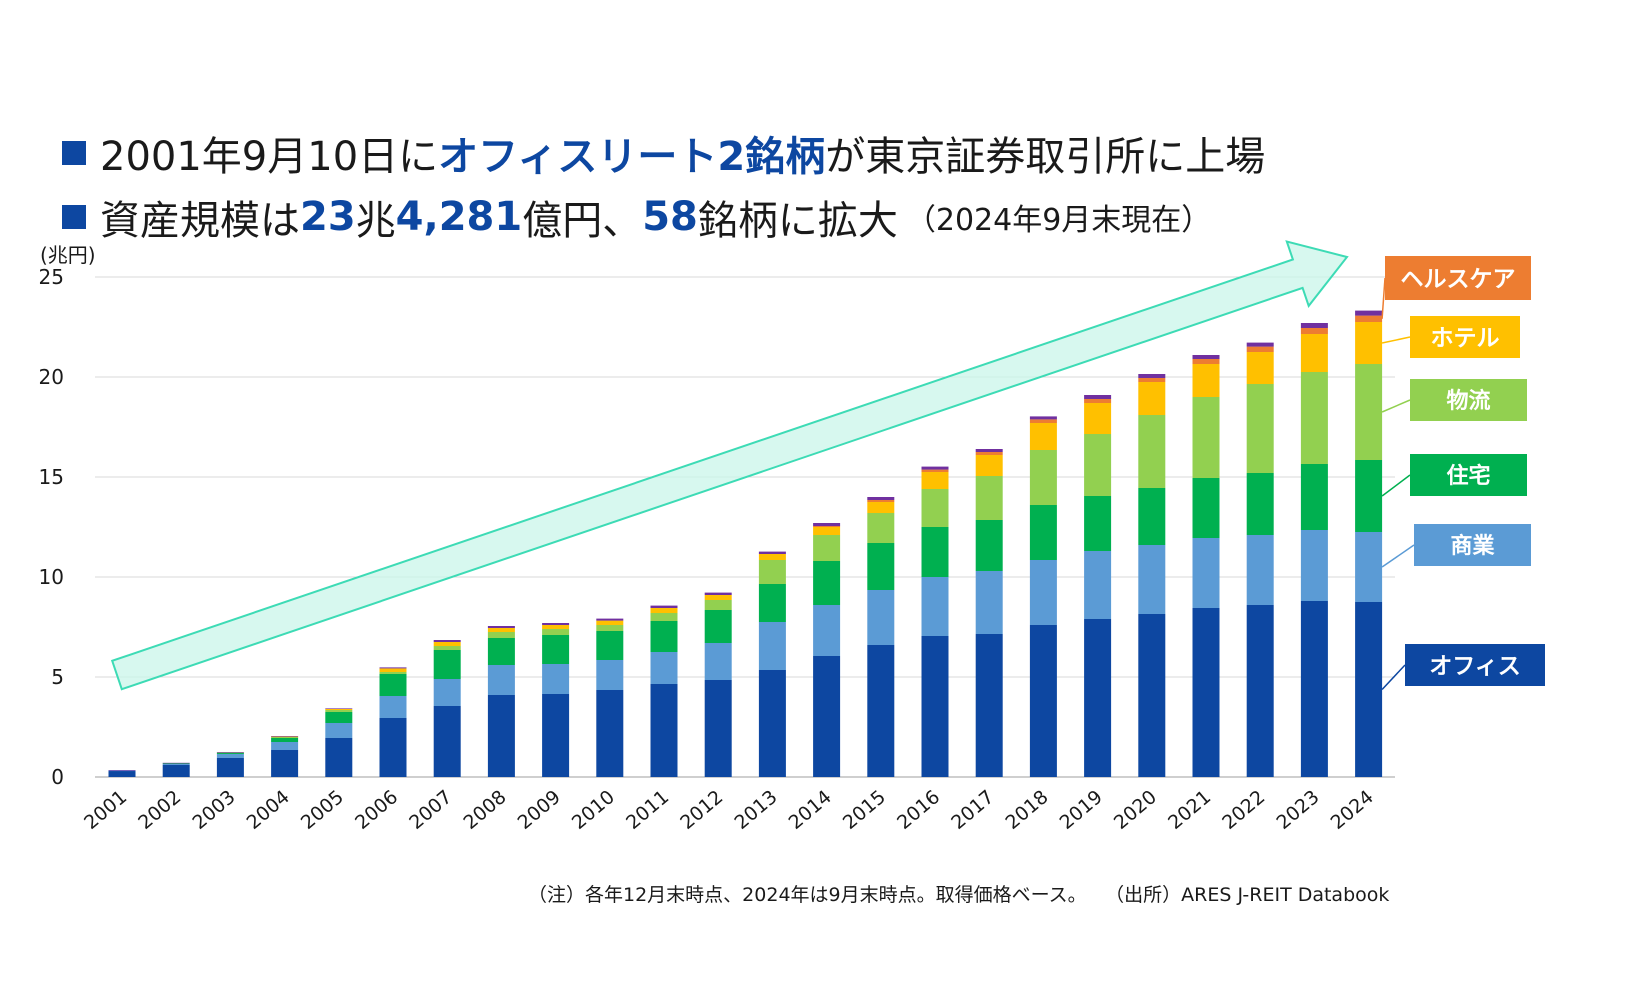 This screenshot has height=1000, width=1625. I want to click on y-tick-label: 10, so click(51, 577).